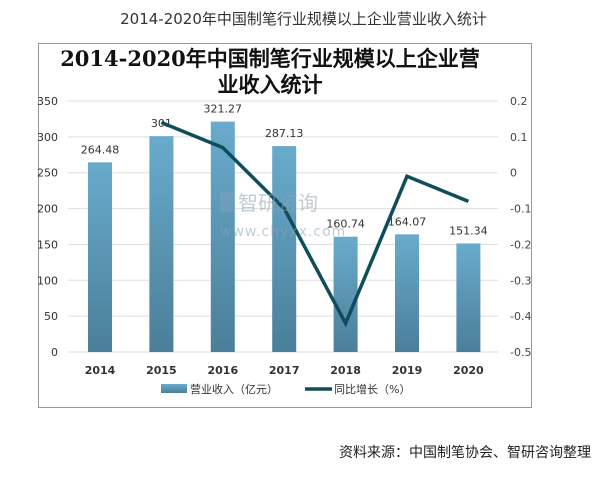 This screenshot has width=607, height=486. What do you see at coordinates (270, 71) in the screenshot?
I see `chart-title: 2014-2020年中国制笔行业规模以上企业营业收入统计` at bounding box center [270, 71].